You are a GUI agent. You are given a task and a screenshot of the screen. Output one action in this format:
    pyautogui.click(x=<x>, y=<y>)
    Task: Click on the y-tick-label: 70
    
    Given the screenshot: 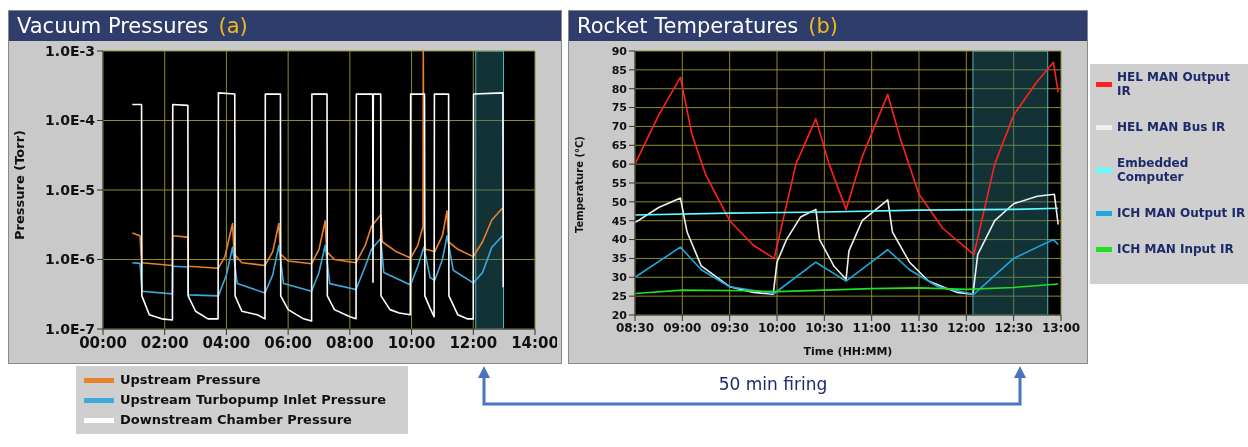 What is the action you would take?
    pyautogui.click(x=619, y=127)
    